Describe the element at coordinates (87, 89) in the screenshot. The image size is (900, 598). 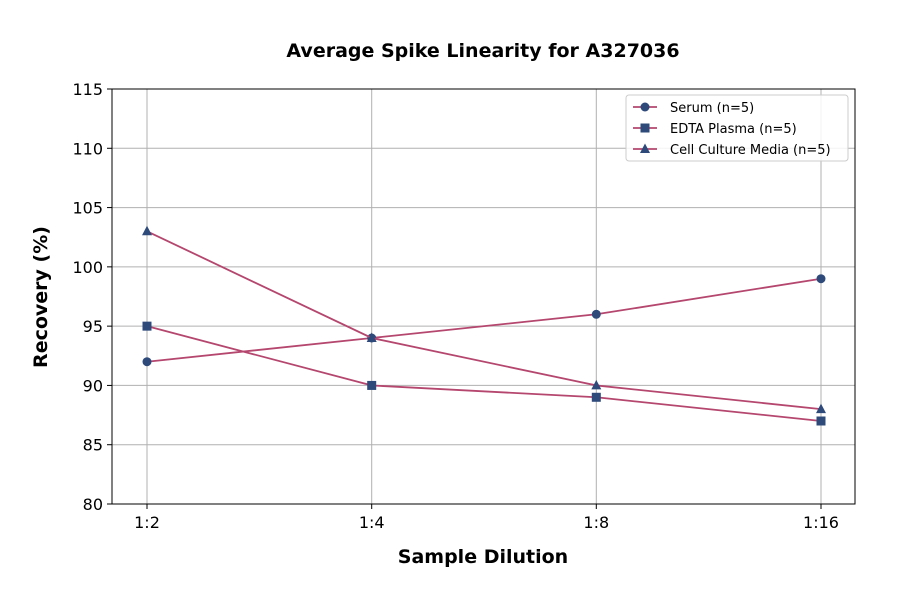
I see `y-tick-label: 115` at that location.